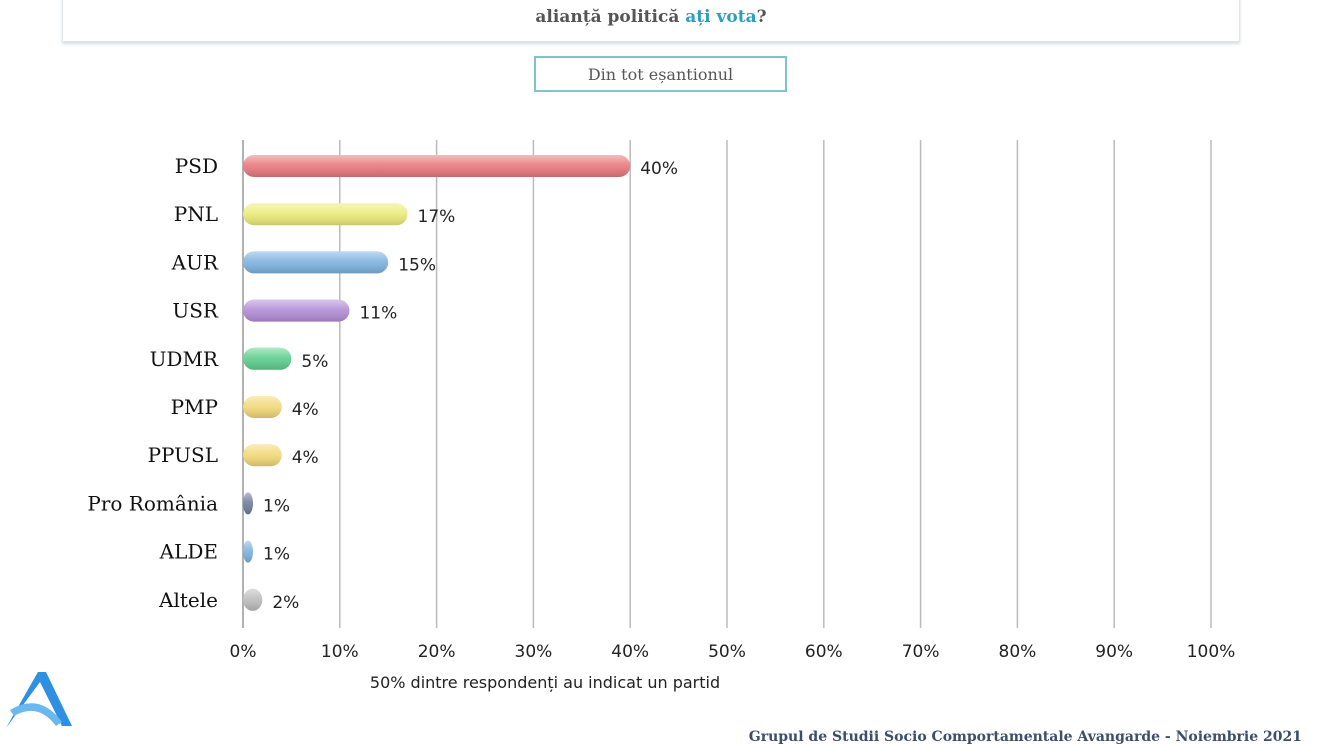 This screenshot has height=745, width=1320. I want to click on question-text: alianță politică ați vota?, so click(651, 17).